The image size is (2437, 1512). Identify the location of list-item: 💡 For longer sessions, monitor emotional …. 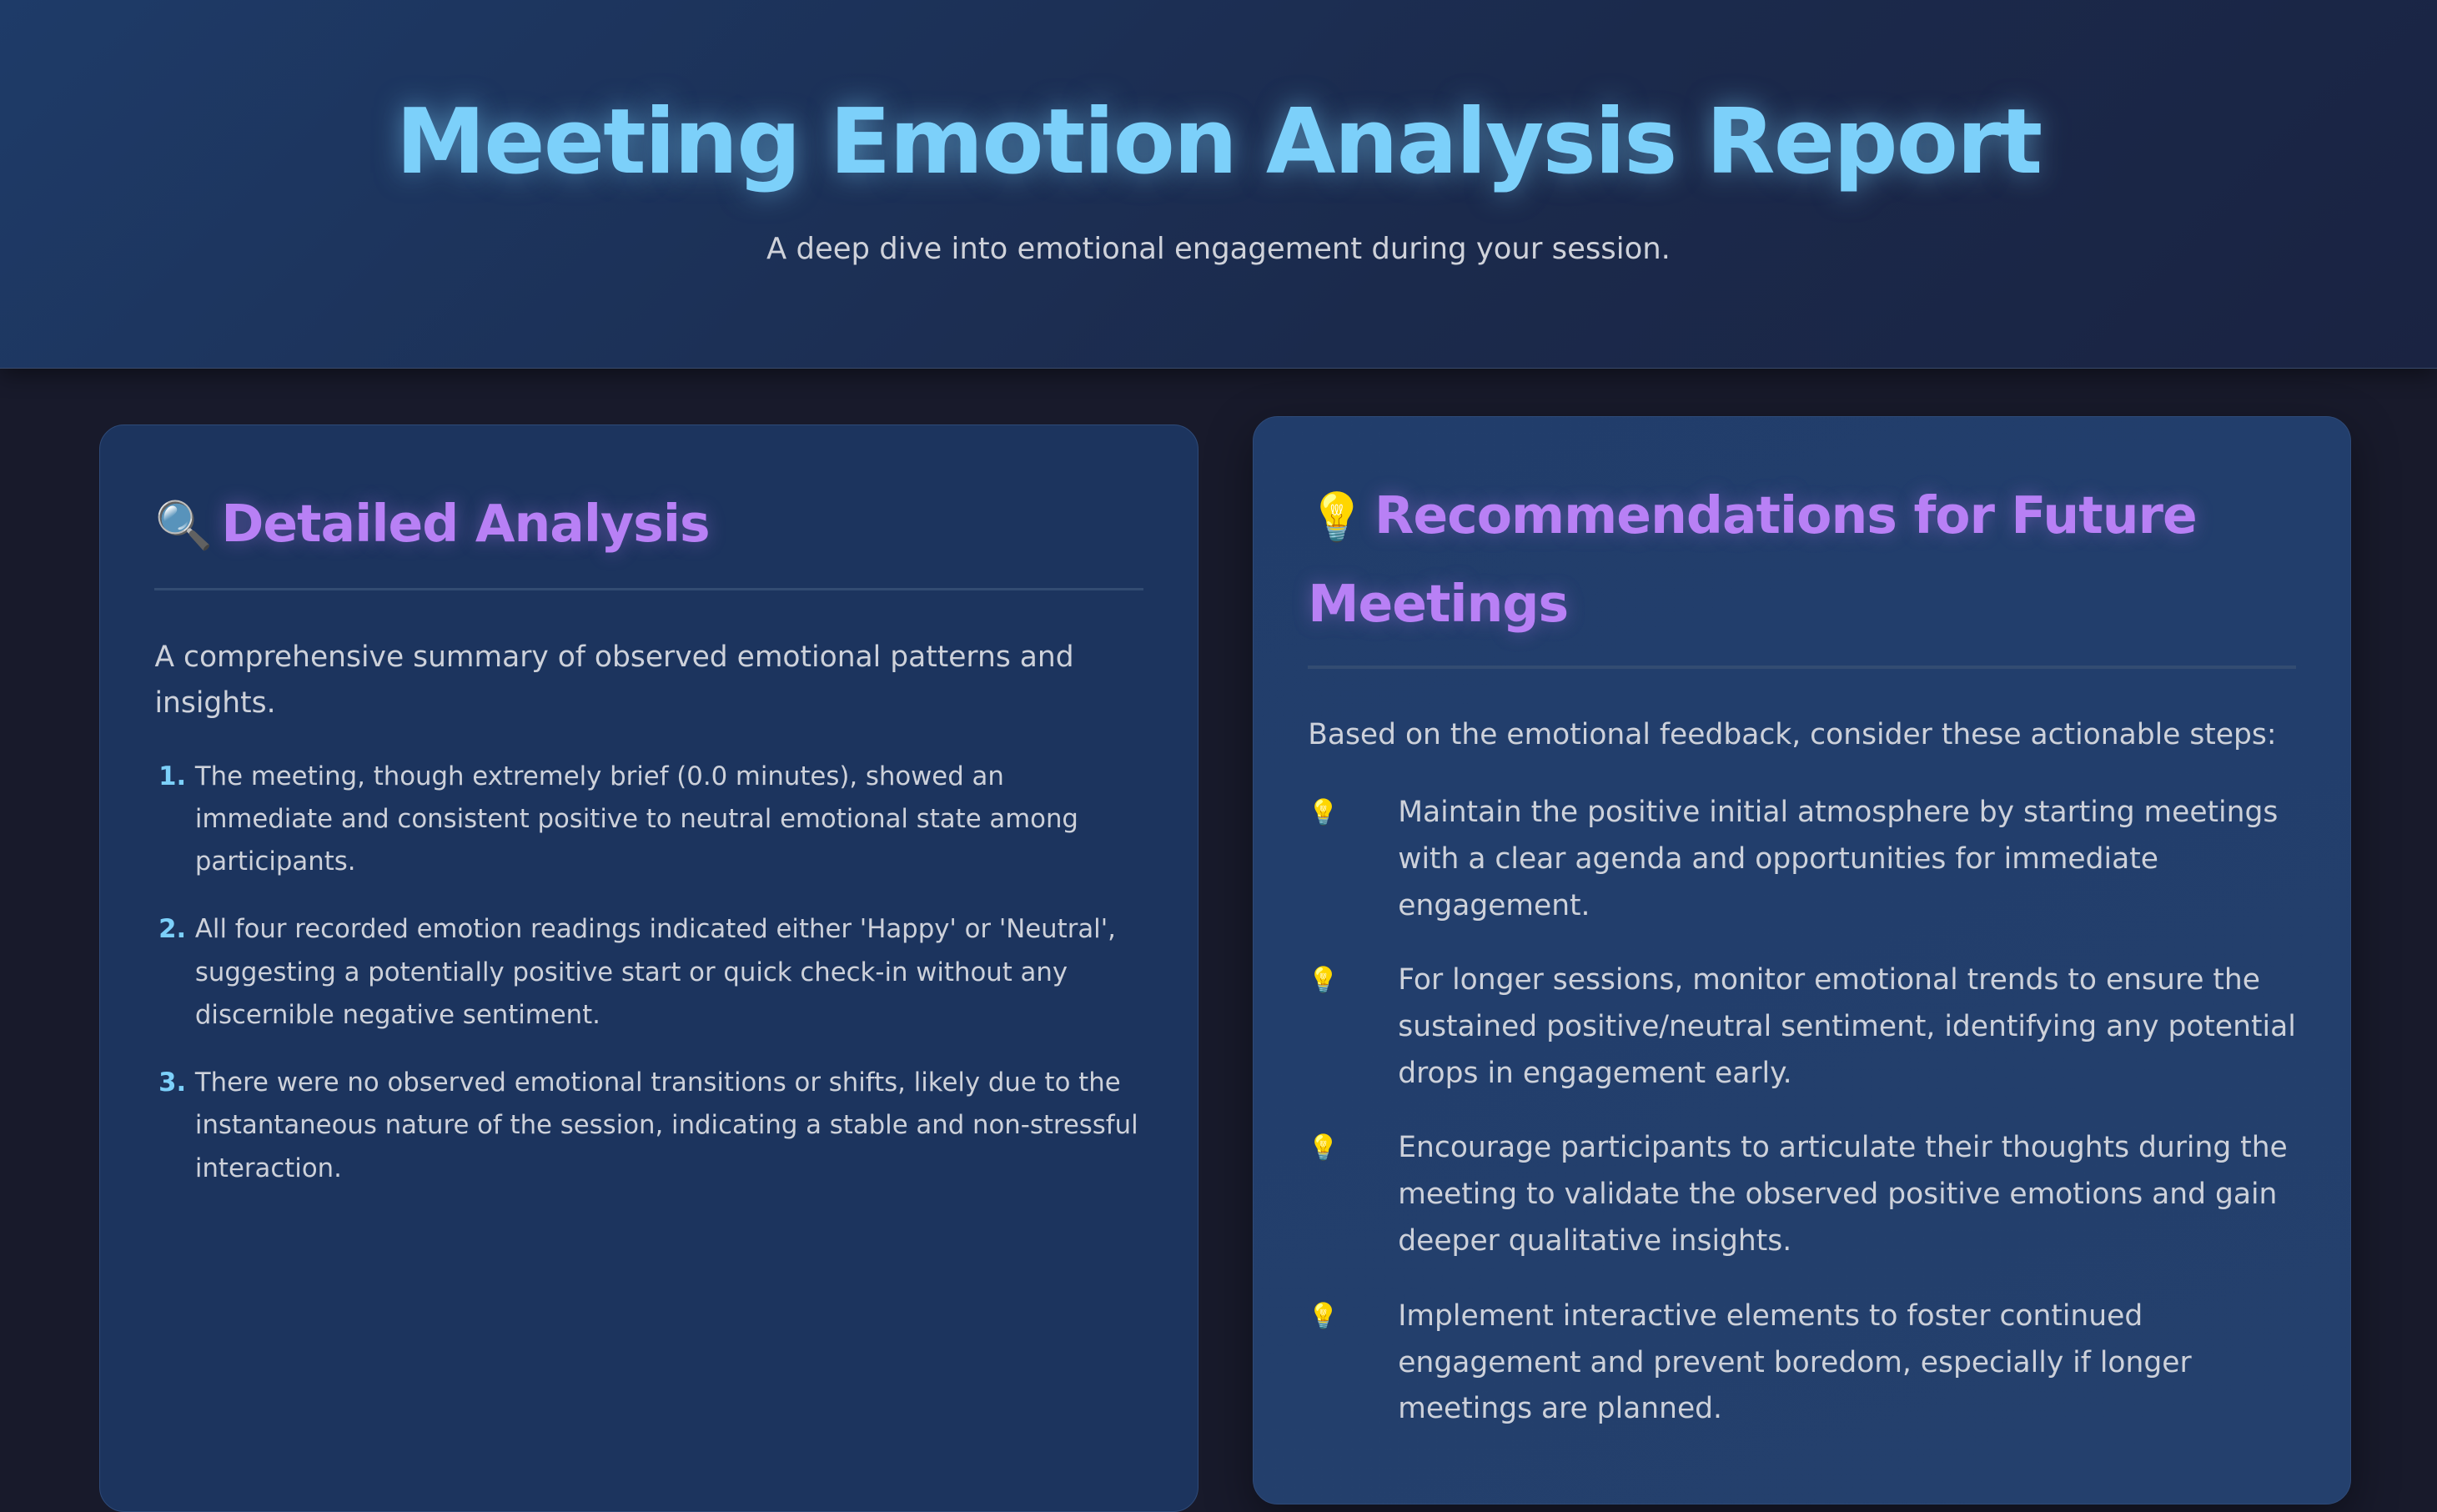
(1802, 1028).